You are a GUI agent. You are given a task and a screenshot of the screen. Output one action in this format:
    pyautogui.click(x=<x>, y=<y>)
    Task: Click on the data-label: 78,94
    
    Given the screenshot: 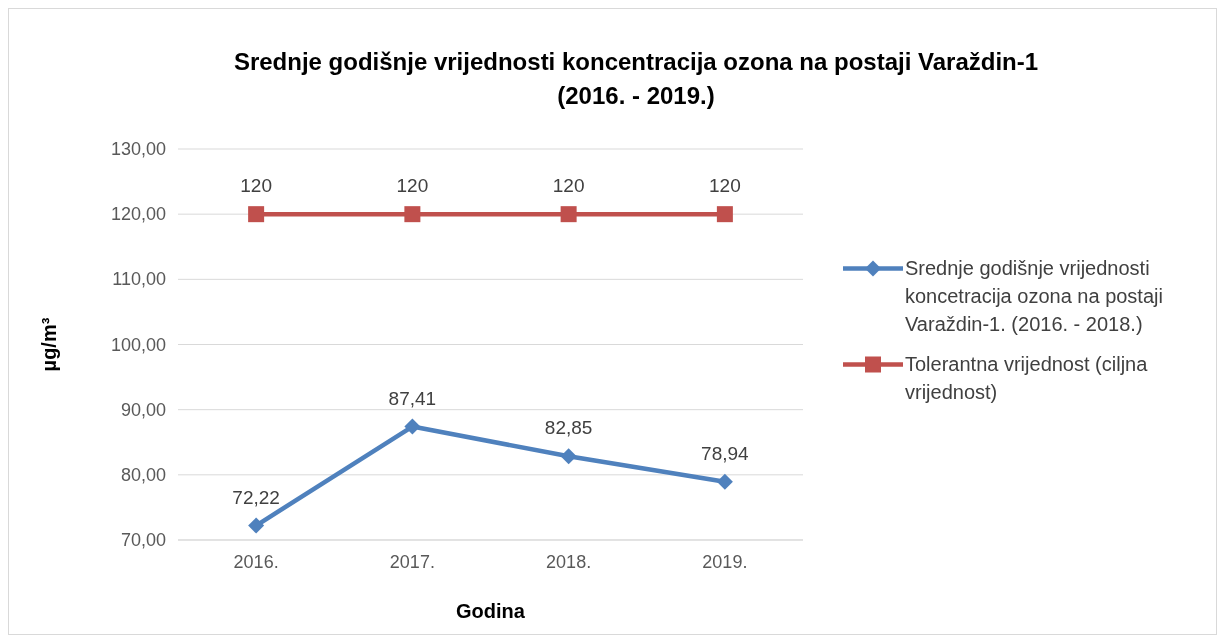 What is the action you would take?
    pyautogui.click(x=725, y=453)
    